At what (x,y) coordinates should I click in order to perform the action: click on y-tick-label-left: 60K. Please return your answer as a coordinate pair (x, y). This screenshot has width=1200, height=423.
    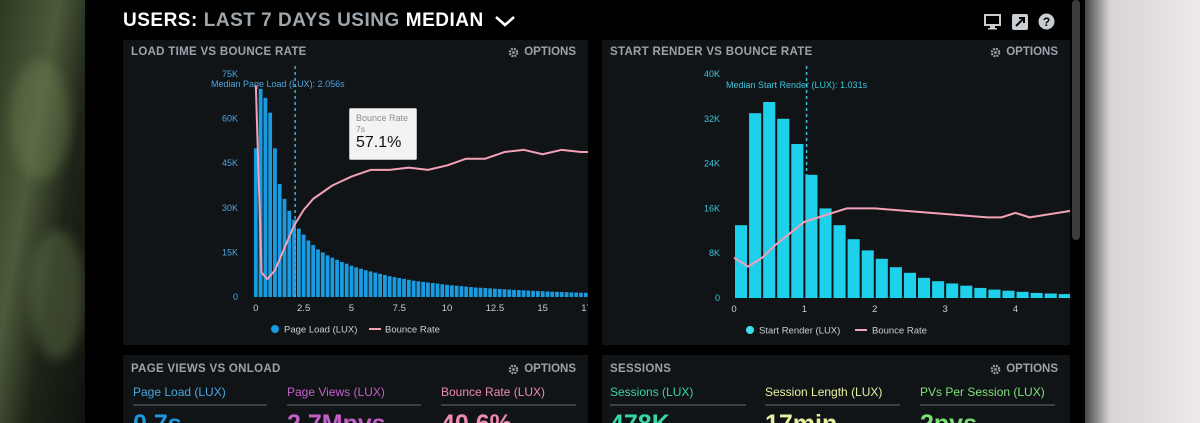
    Looking at the image, I should click on (230, 119).